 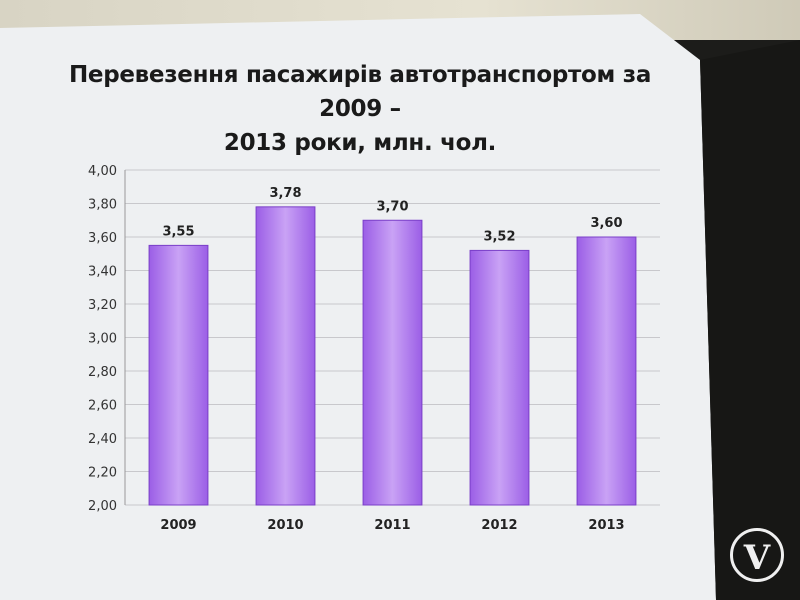 I want to click on y-tick-label: 2,40, so click(x=102, y=439).